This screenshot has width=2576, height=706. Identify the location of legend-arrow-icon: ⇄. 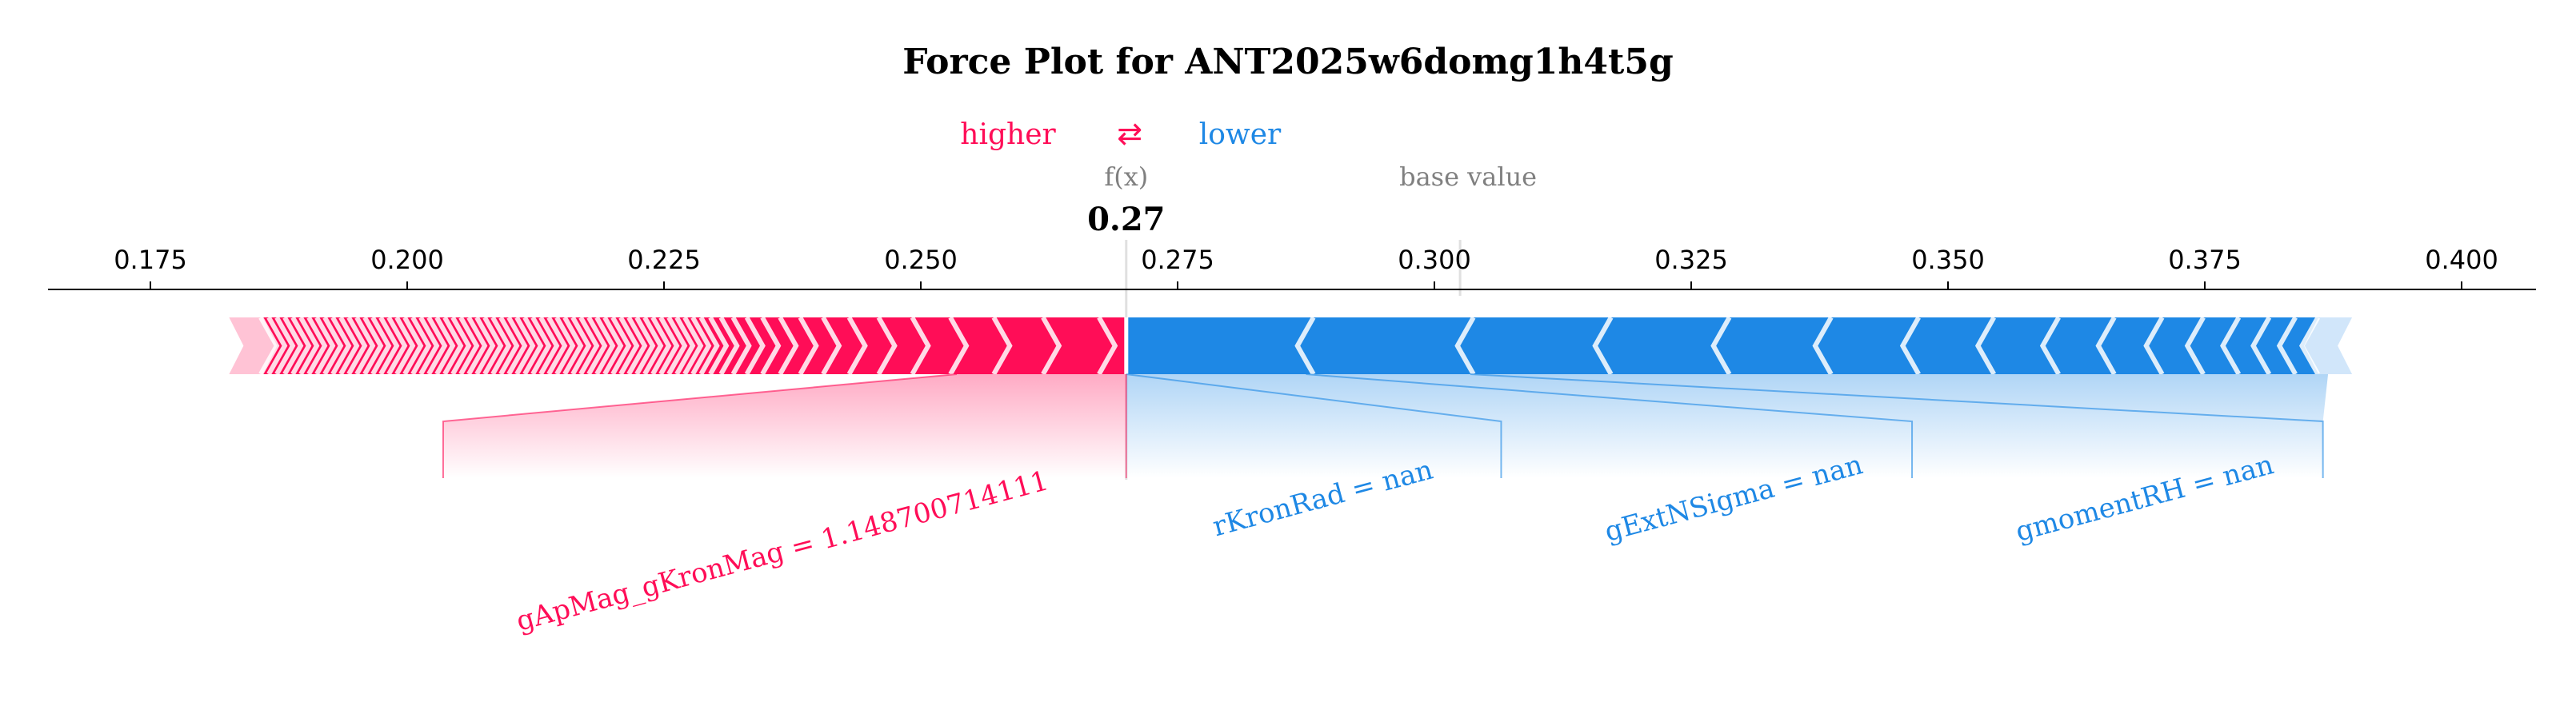
(1129, 133).